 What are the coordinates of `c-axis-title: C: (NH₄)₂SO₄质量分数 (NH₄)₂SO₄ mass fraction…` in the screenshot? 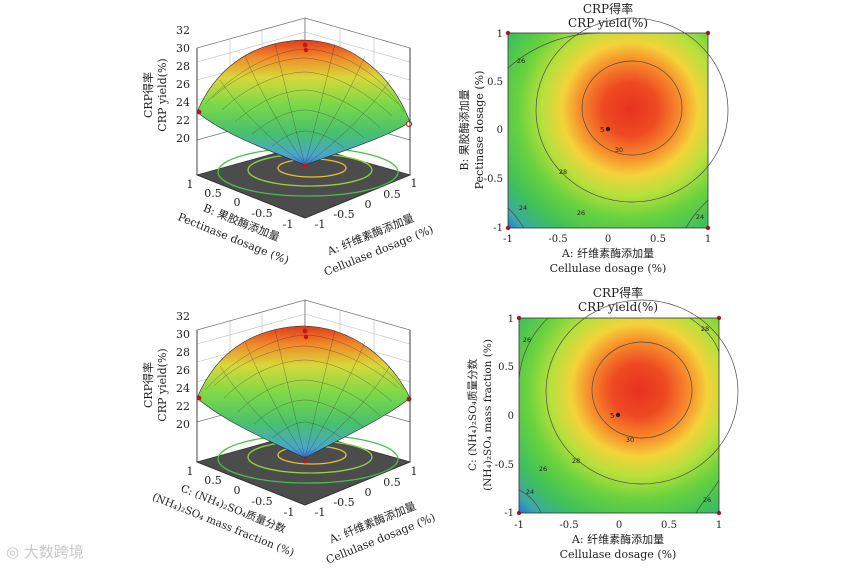 It's located at (222, 520).